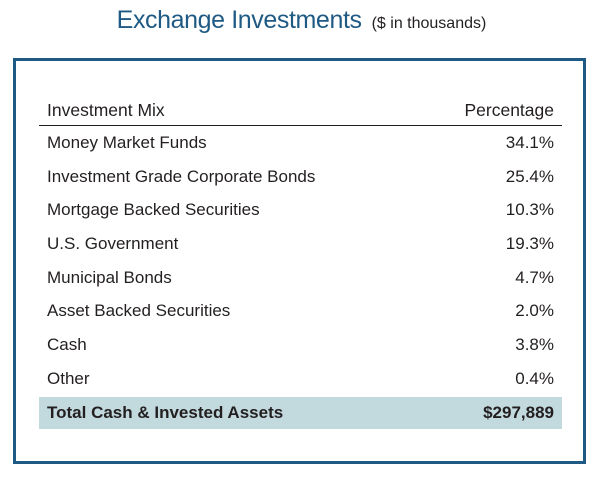 This screenshot has height=484, width=603. What do you see at coordinates (113, 243) in the screenshot?
I see `row-label: U.S. Government` at bounding box center [113, 243].